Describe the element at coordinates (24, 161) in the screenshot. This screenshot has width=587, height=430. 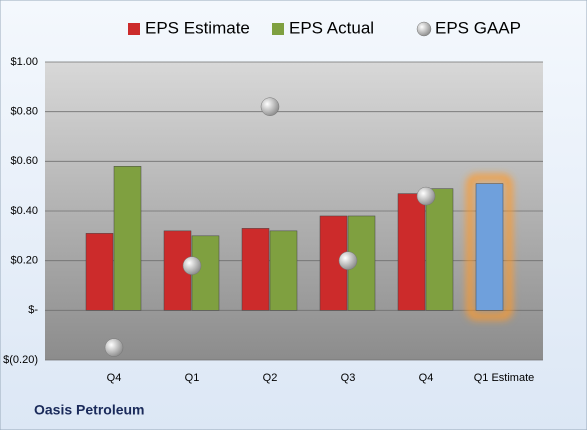
I see `y-tick-label: $0.60` at that location.